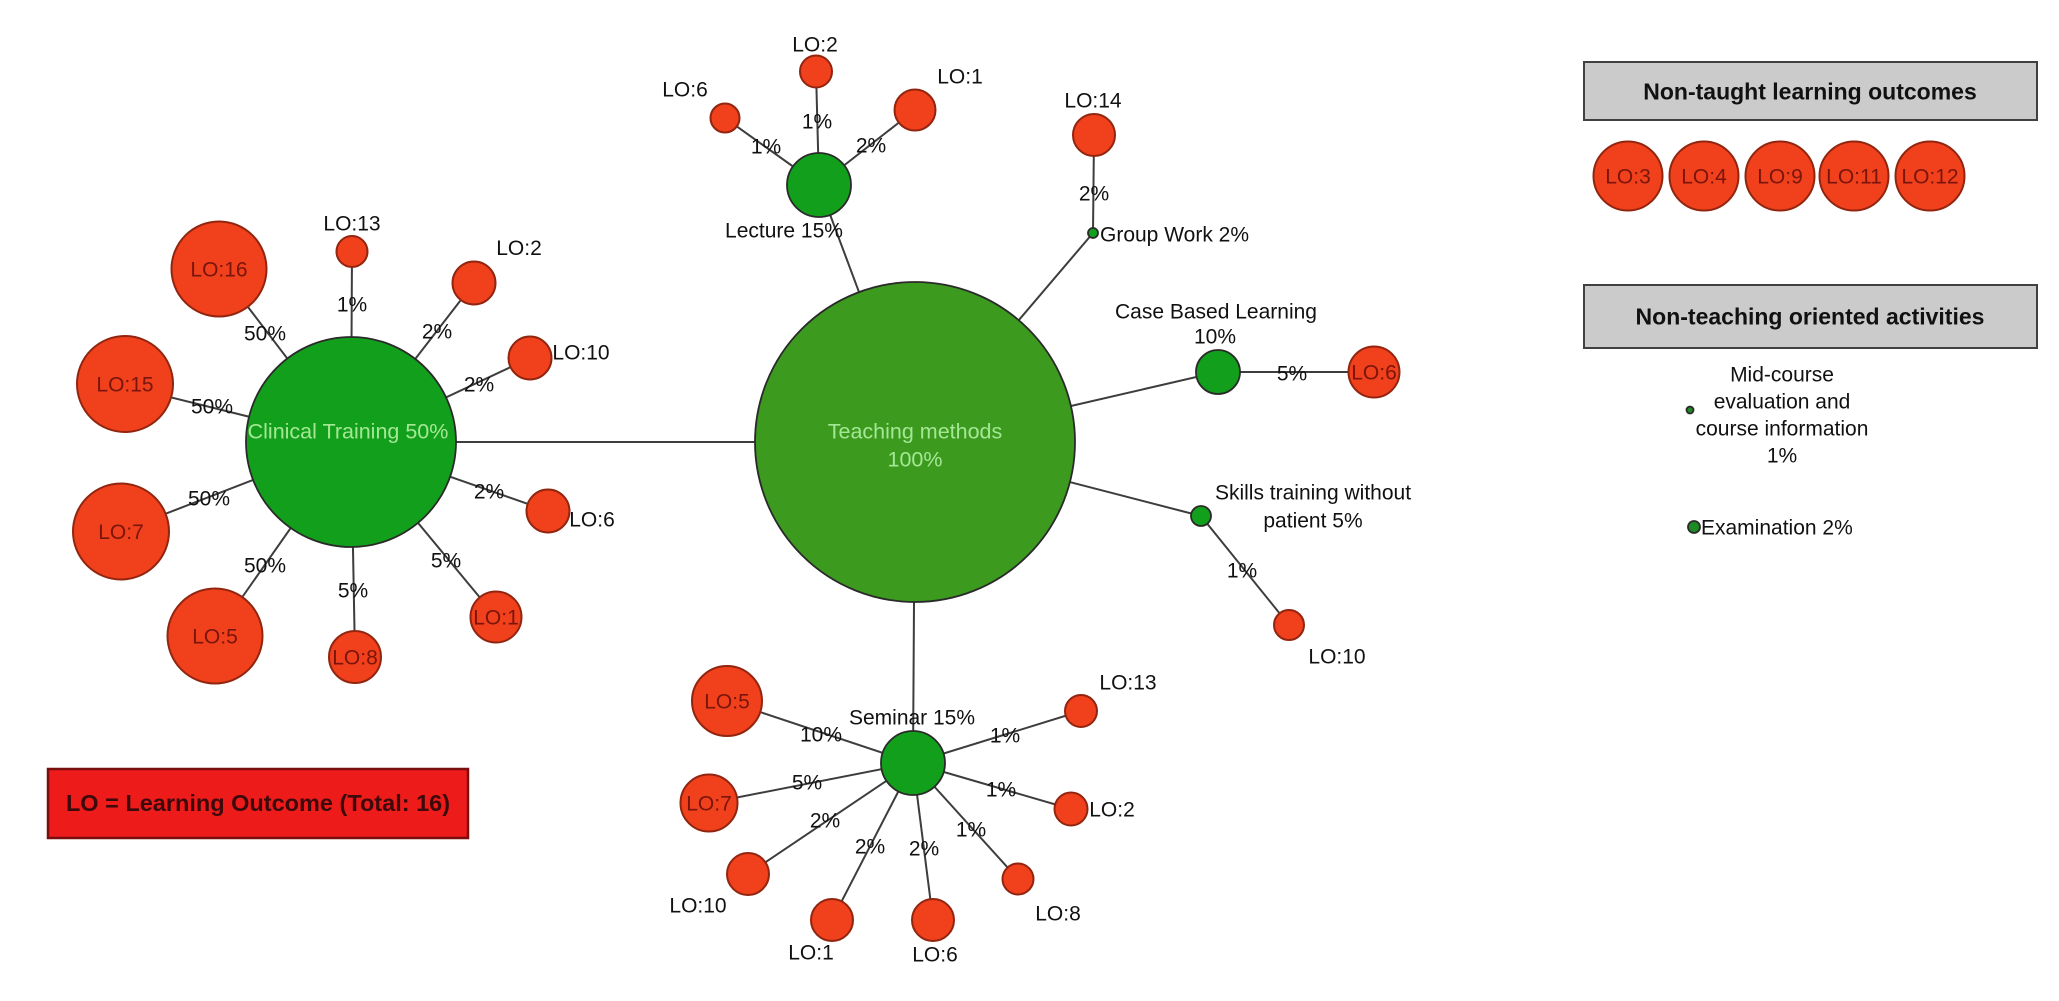  What do you see at coordinates (1780, 177) in the screenshot?
I see `svg-text: LO:9` at bounding box center [1780, 177].